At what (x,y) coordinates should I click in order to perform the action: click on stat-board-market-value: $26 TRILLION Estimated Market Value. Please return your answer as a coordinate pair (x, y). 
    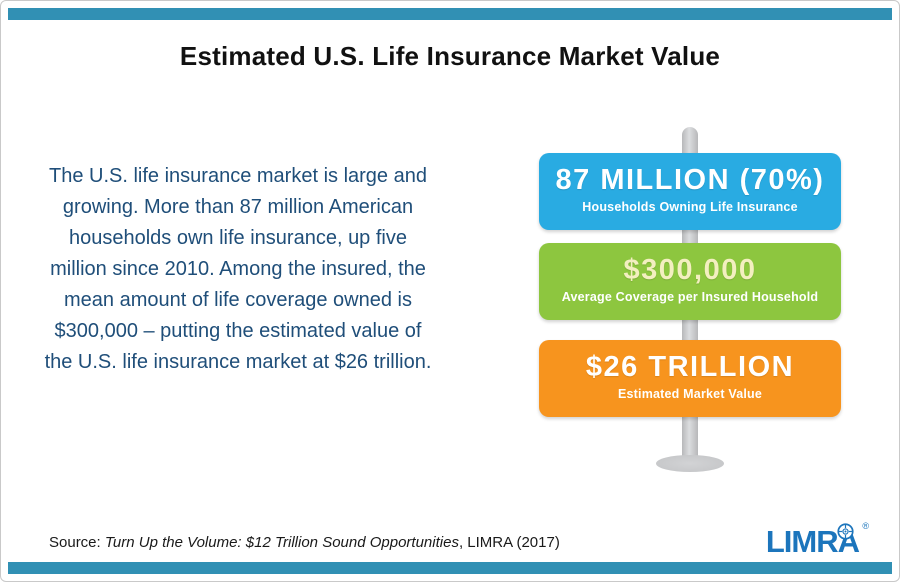
    Looking at the image, I should click on (690, 378).